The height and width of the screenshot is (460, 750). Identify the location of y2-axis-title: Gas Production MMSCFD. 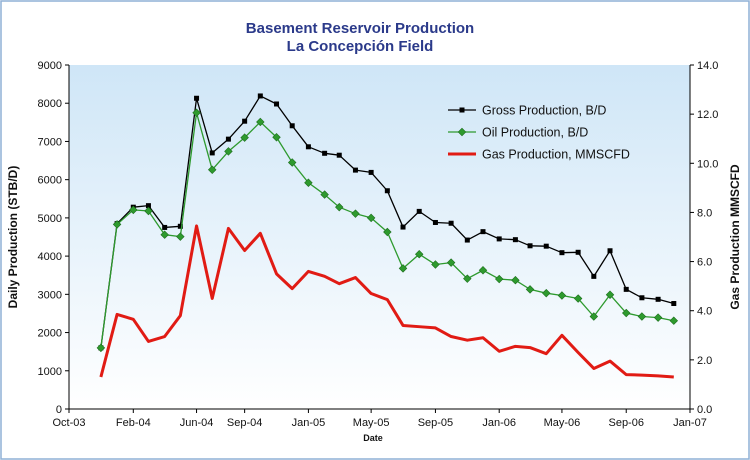
(735, 237).